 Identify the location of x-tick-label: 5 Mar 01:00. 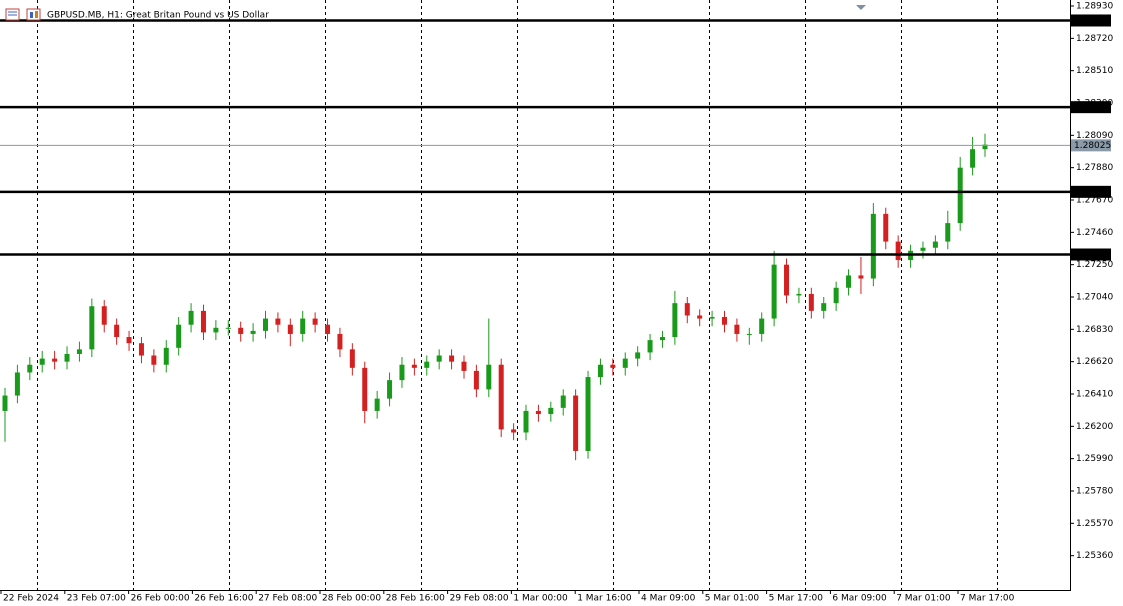
(732, 599).